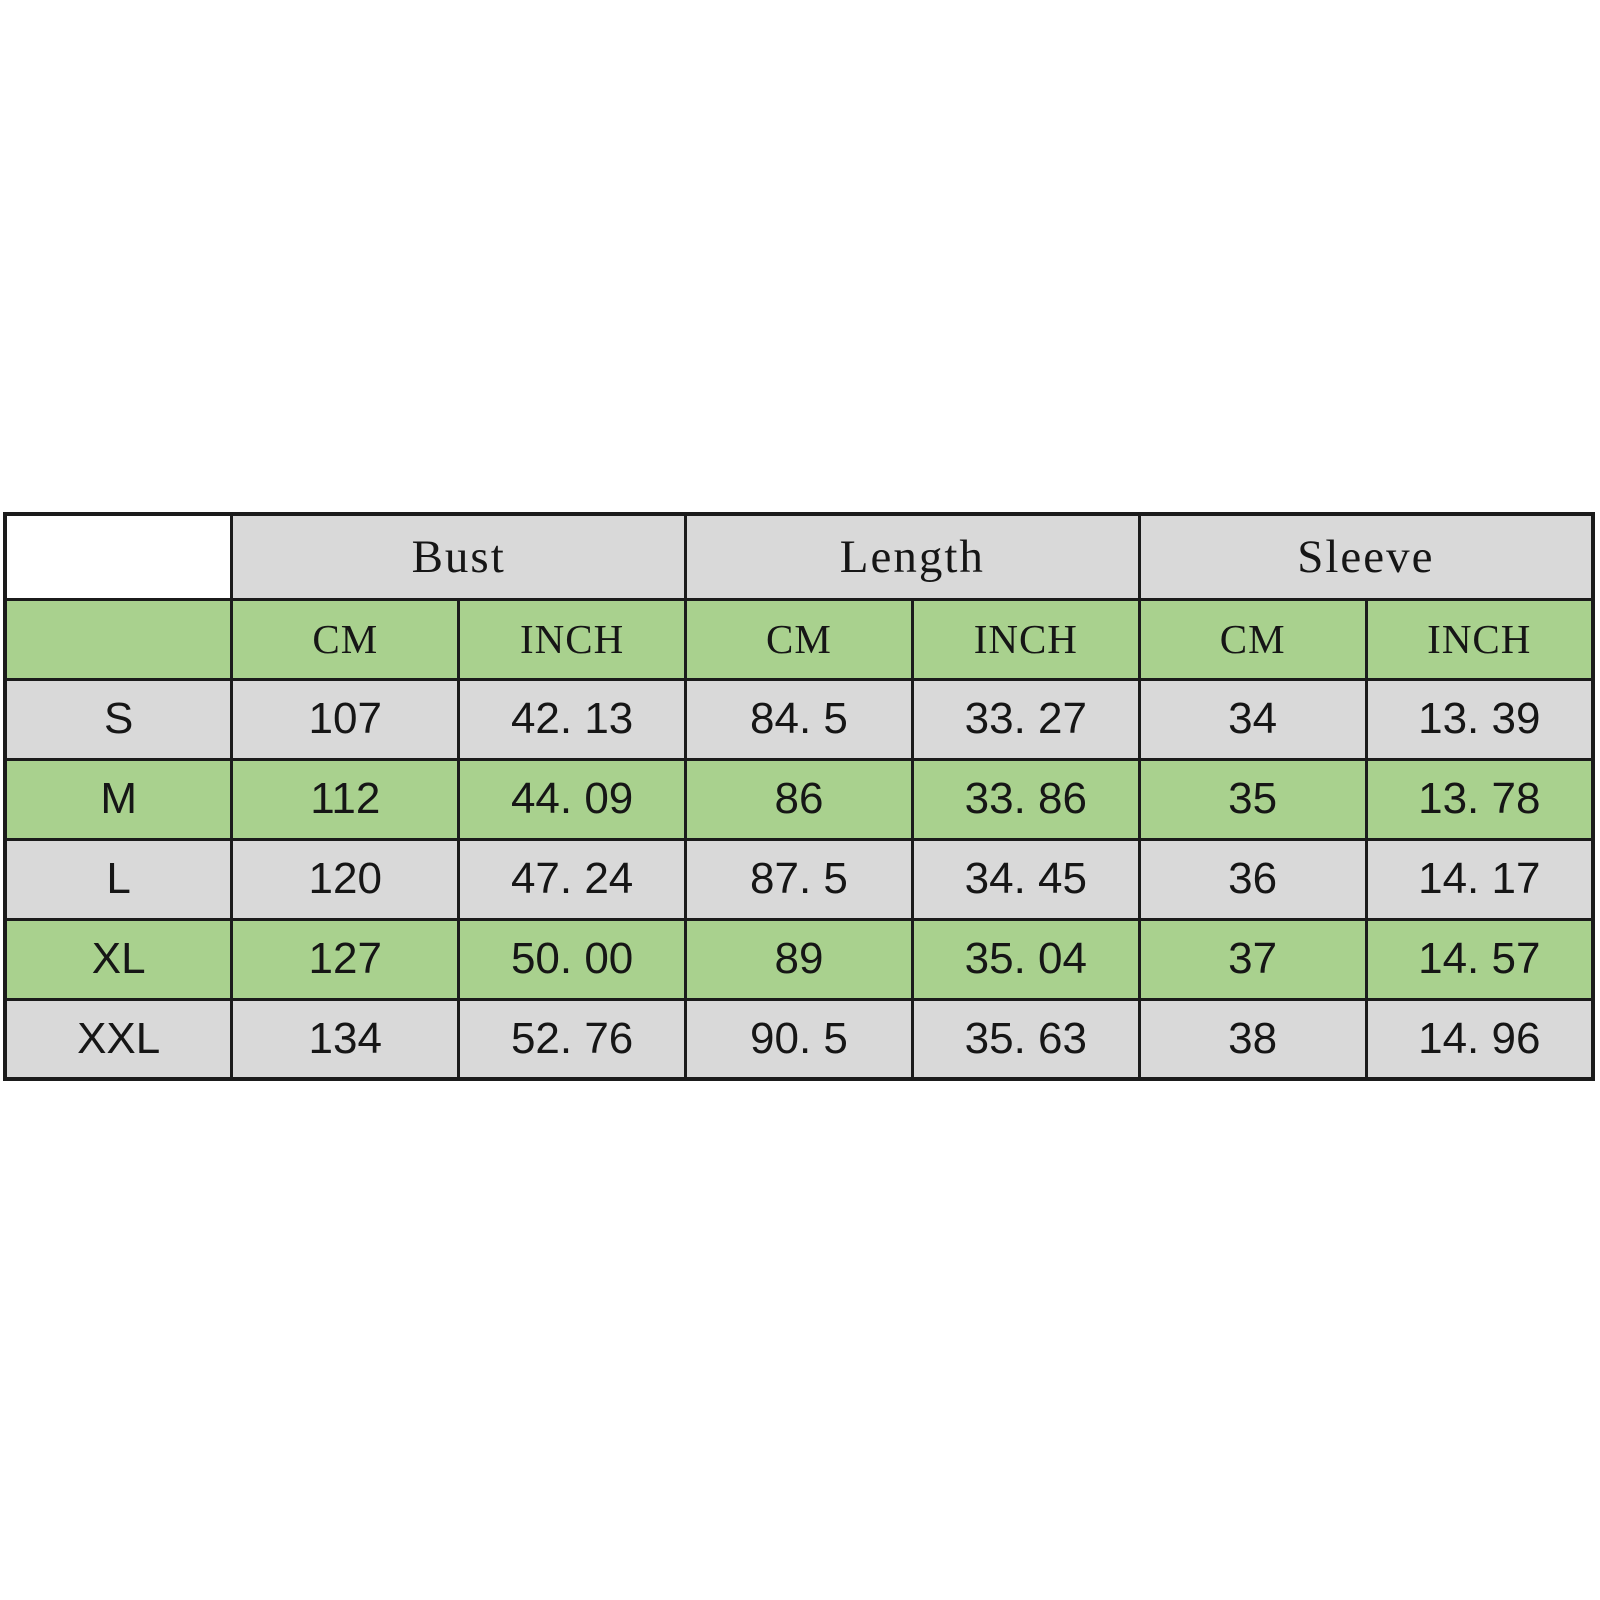 The image size is (1600, 1600). Describe the element at coordinates (345, 719) in the screenshot. I see `value-cell: 107` at that location.